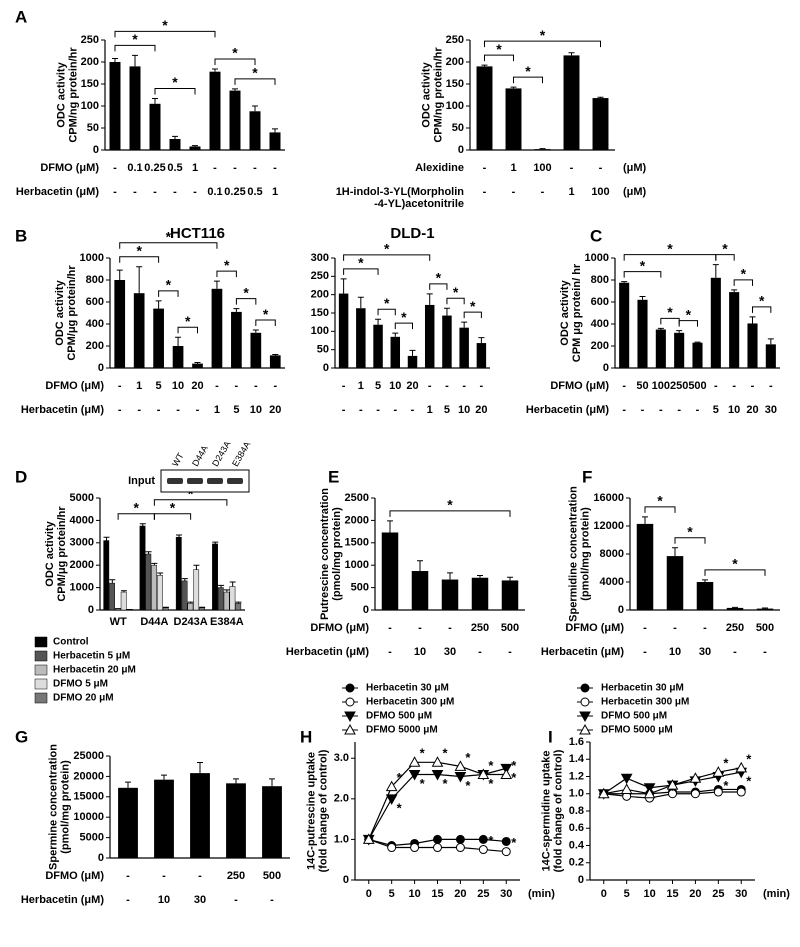 The height and width of the screenshot is (947, 800). I want to click on legend-swatch, so click(41, 698).